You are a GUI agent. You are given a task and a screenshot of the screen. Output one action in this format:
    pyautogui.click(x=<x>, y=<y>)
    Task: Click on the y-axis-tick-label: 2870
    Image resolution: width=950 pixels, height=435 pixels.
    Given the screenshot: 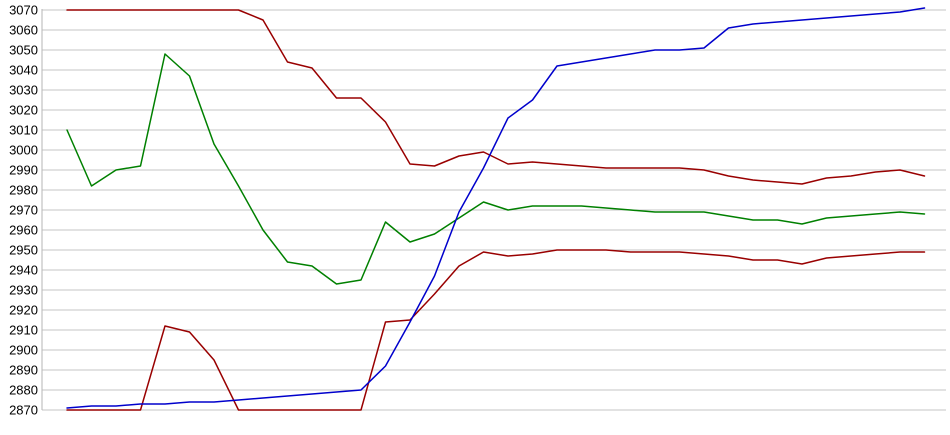 What is the action you would take?
    pyautogui.click(x=23, y=410)
    